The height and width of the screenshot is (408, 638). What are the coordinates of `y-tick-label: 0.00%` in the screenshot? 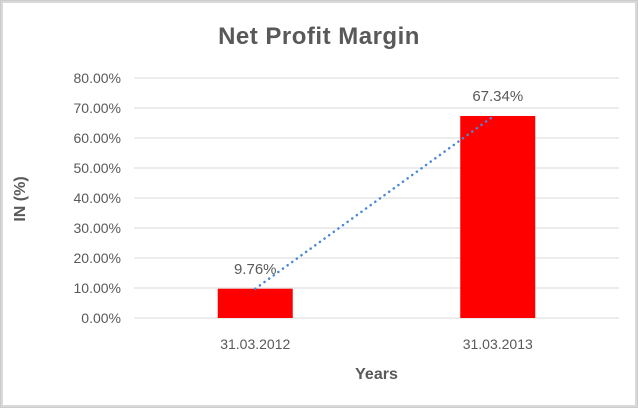 It's located at (101, 318).